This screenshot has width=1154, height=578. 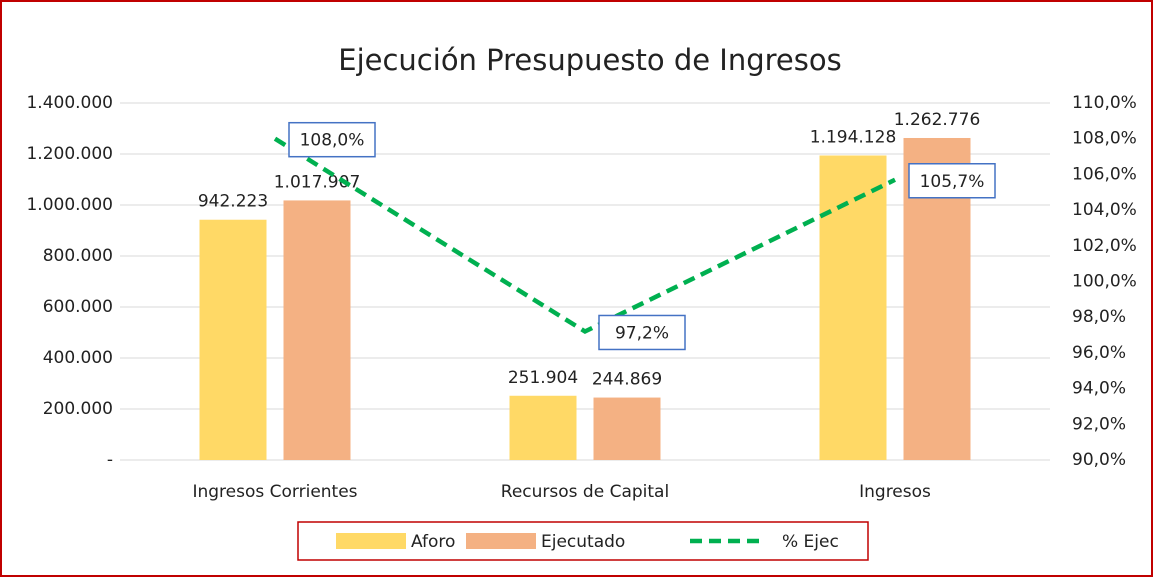 I want to click on y2-tick-label: 108,0%, so click(x=1104, y=139).